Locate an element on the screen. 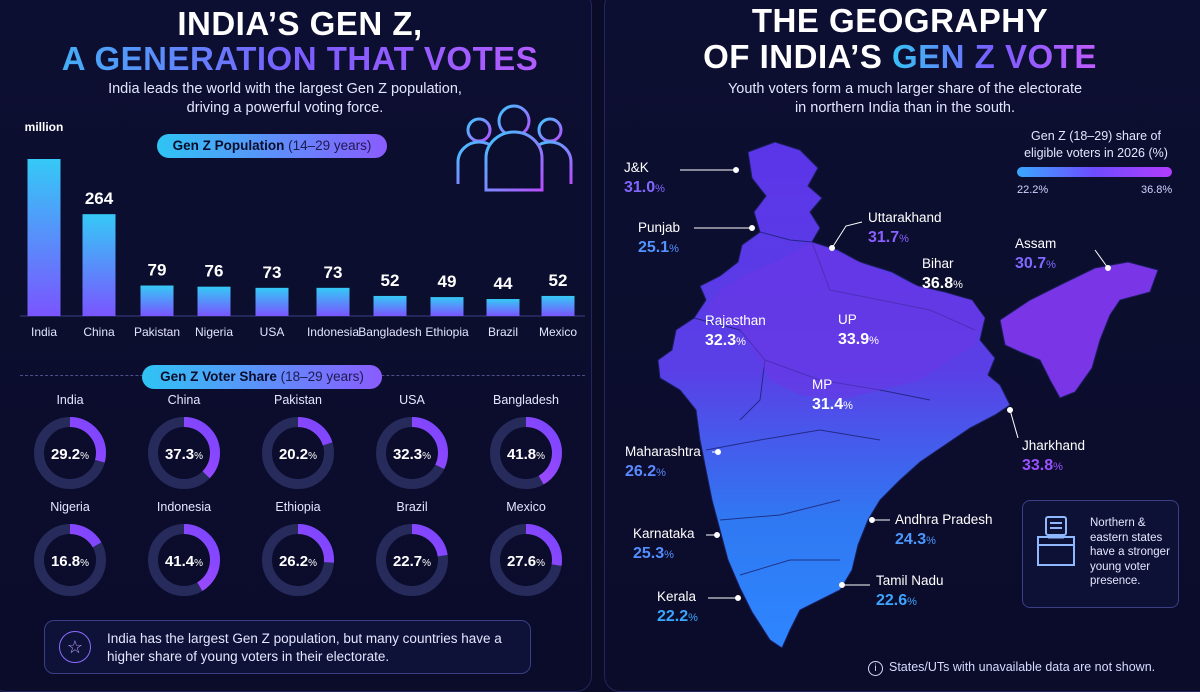  donut-arc-brazil is located at coordinates (412, 560).